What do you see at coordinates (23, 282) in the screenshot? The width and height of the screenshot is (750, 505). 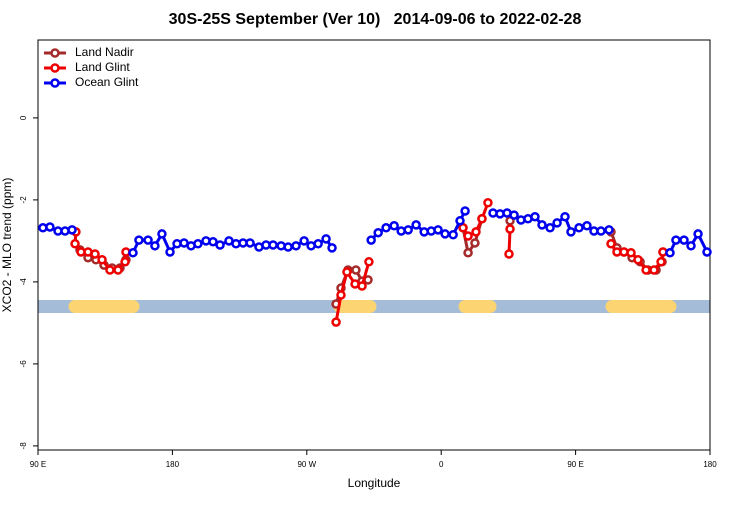 I see `y-tick-label: -4` at bounding box center [23, 282].